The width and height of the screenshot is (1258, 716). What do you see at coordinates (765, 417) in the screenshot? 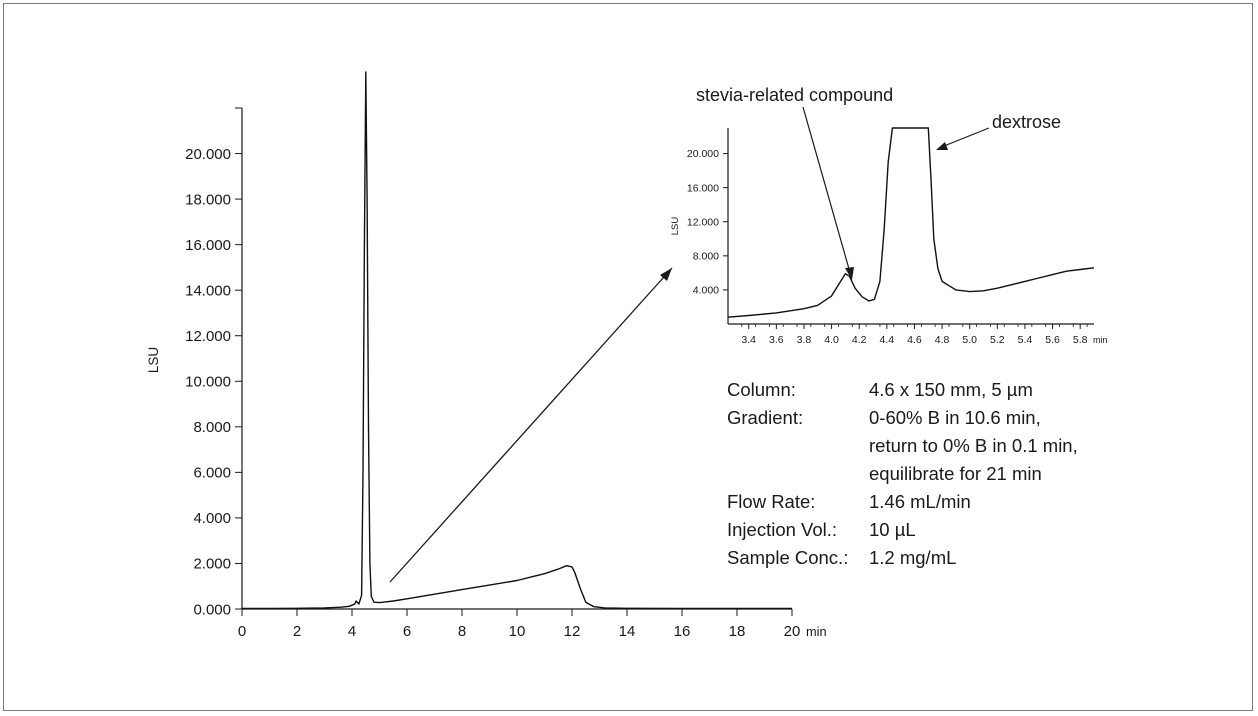
I see `param-label: Gradient:` at bounding box center [765, 417].